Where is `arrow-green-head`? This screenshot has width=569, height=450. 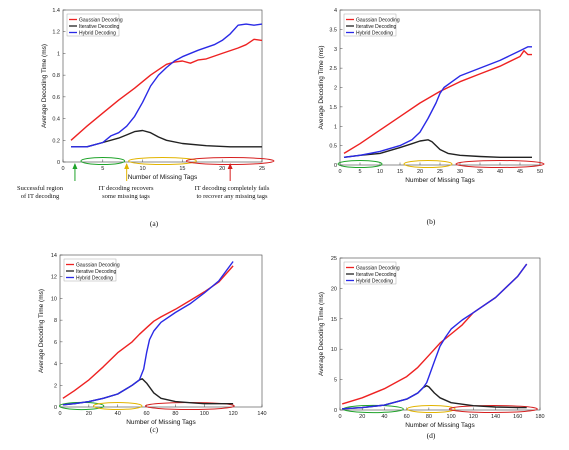 arrow-green-head is located at coordinates (75, 166).